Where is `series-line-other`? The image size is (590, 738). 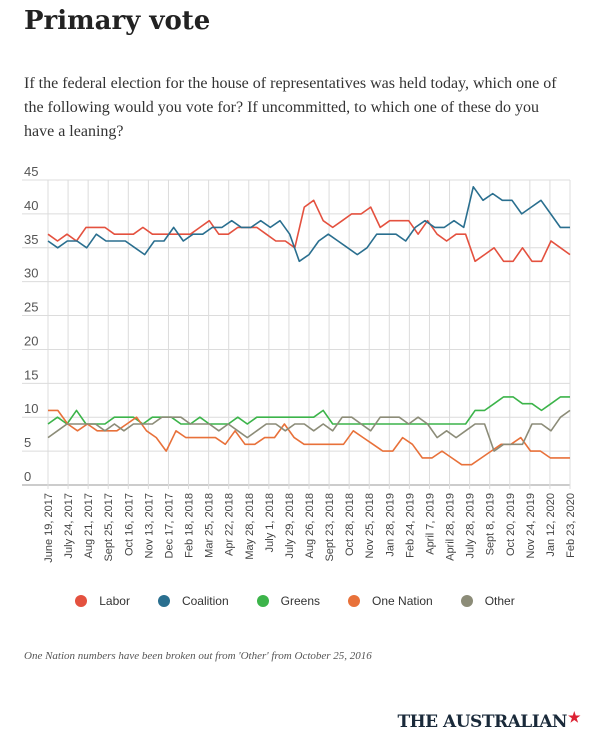 series-line-other is located at coordinates (309, 430).